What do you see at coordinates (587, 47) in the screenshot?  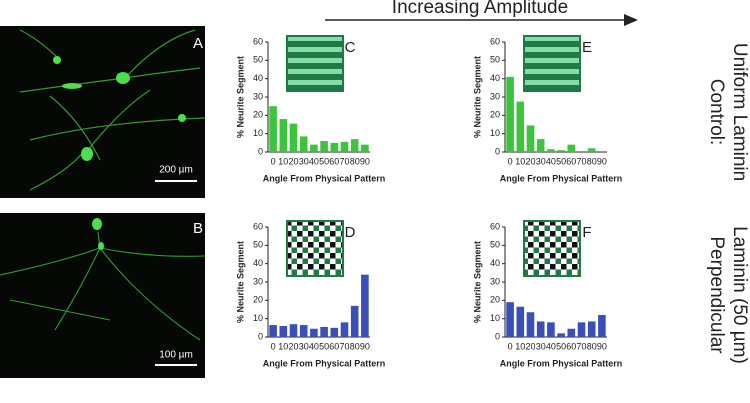 I see `panel-label: E` at bounding box center [587, 47].